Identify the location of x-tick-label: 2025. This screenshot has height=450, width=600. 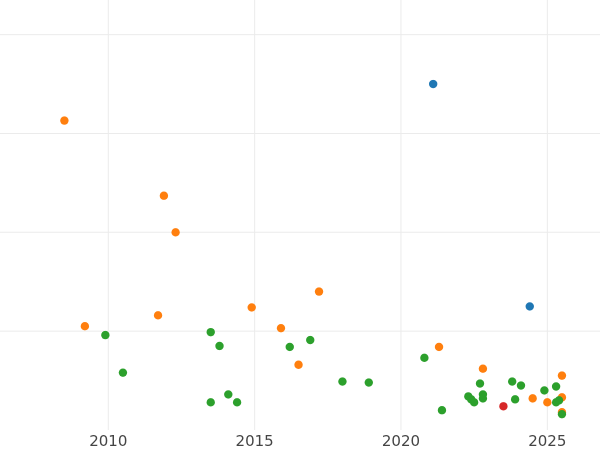
(547, 441).